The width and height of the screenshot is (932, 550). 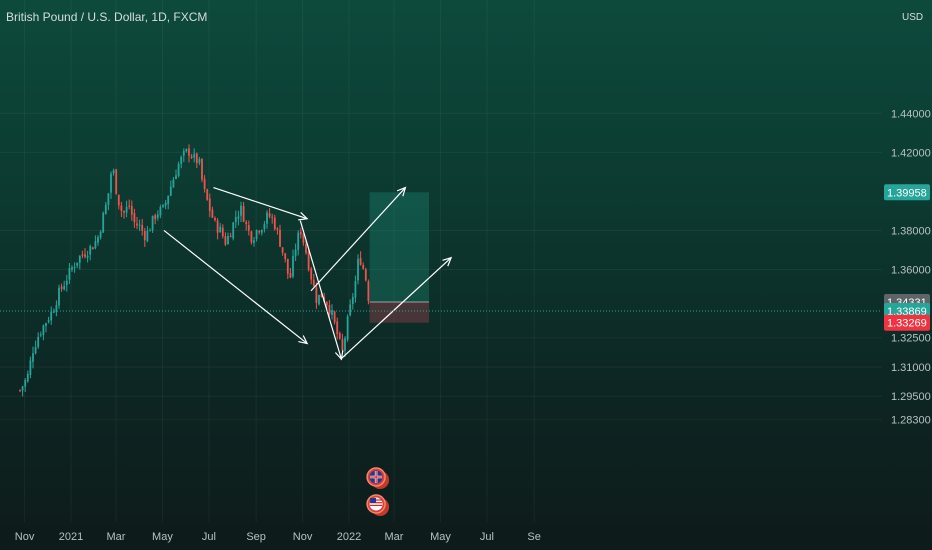 What do you see at coordinates (911, 397) in the screenshot?
I see `y-tick-label: 1.29500` at bounding box center [911, 397].